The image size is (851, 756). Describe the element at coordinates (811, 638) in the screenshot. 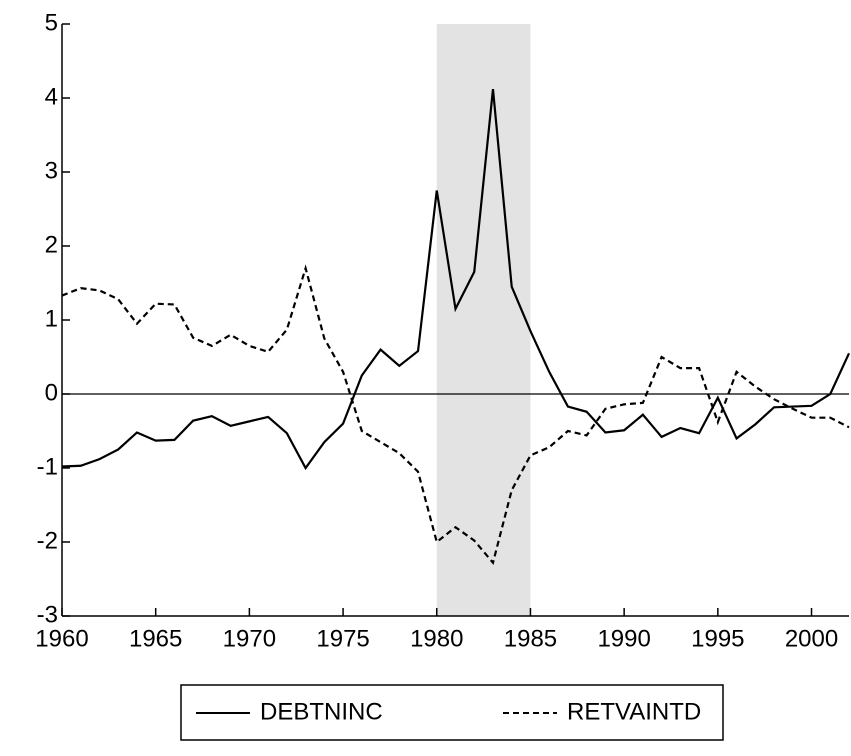

I see `x-tick-label: 2000` at that location.